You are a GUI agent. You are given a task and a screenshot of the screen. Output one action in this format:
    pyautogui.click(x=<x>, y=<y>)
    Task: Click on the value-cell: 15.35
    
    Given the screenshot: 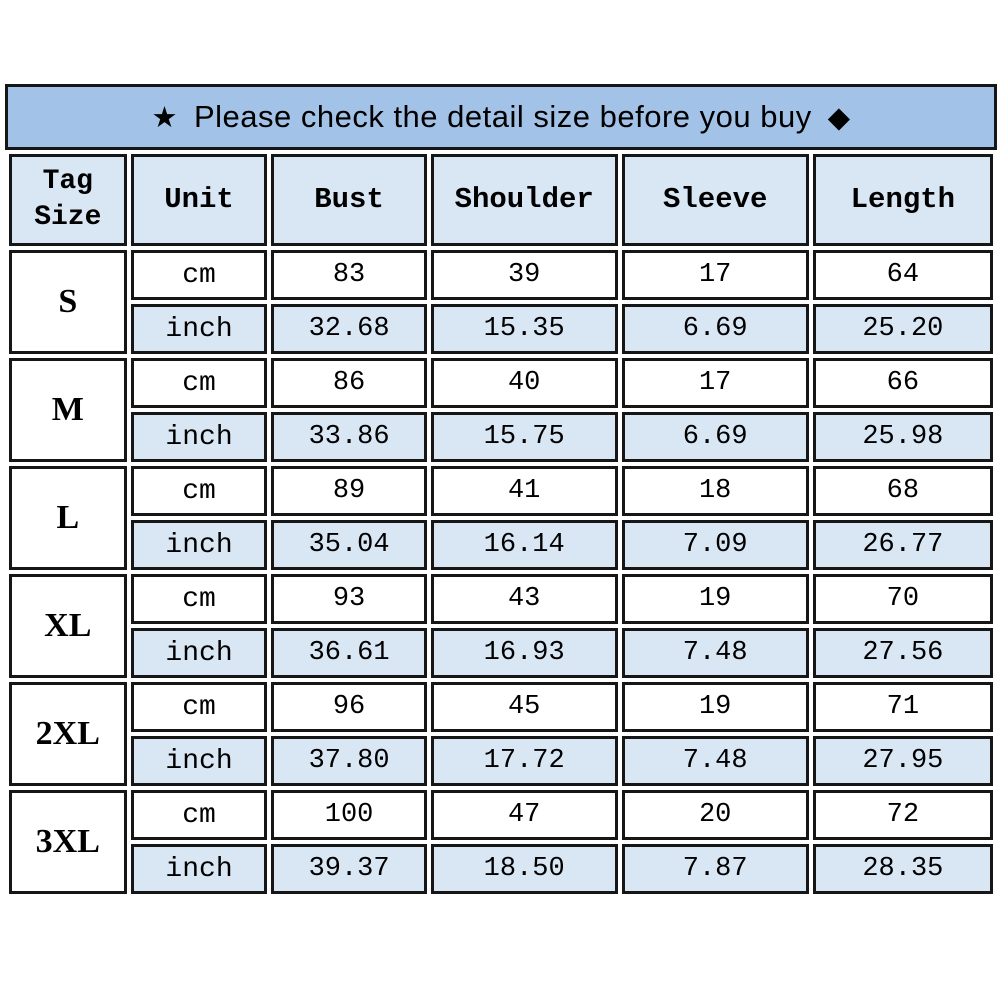 What is the action you would take?
    pyautogui.click(x=524, y=329)
    